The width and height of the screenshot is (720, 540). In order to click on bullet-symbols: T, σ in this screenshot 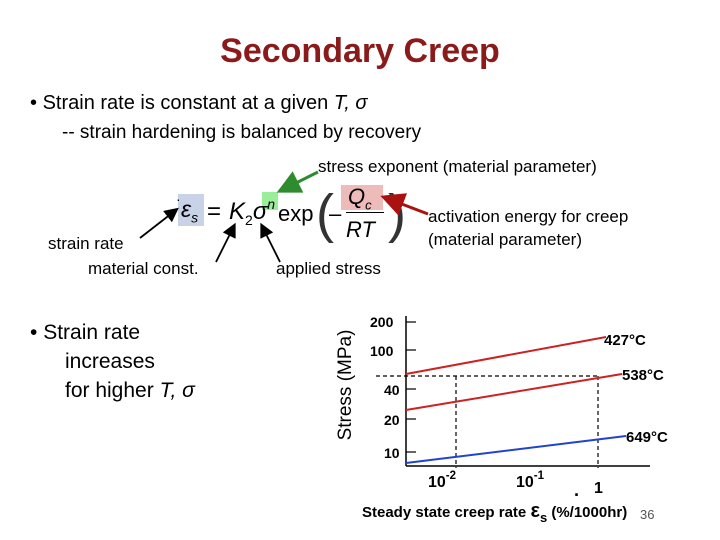, I will do `click(350, 103)`.